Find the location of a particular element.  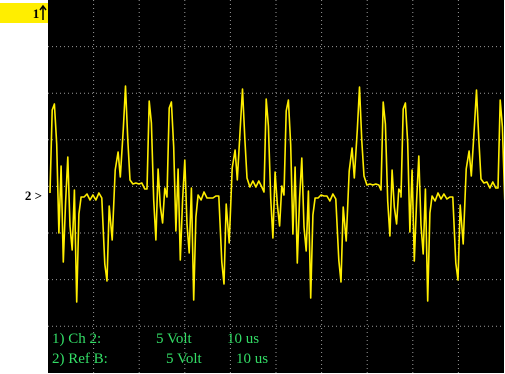

status-channel: 1) Ch 2: is located at coordinates (76, 339).